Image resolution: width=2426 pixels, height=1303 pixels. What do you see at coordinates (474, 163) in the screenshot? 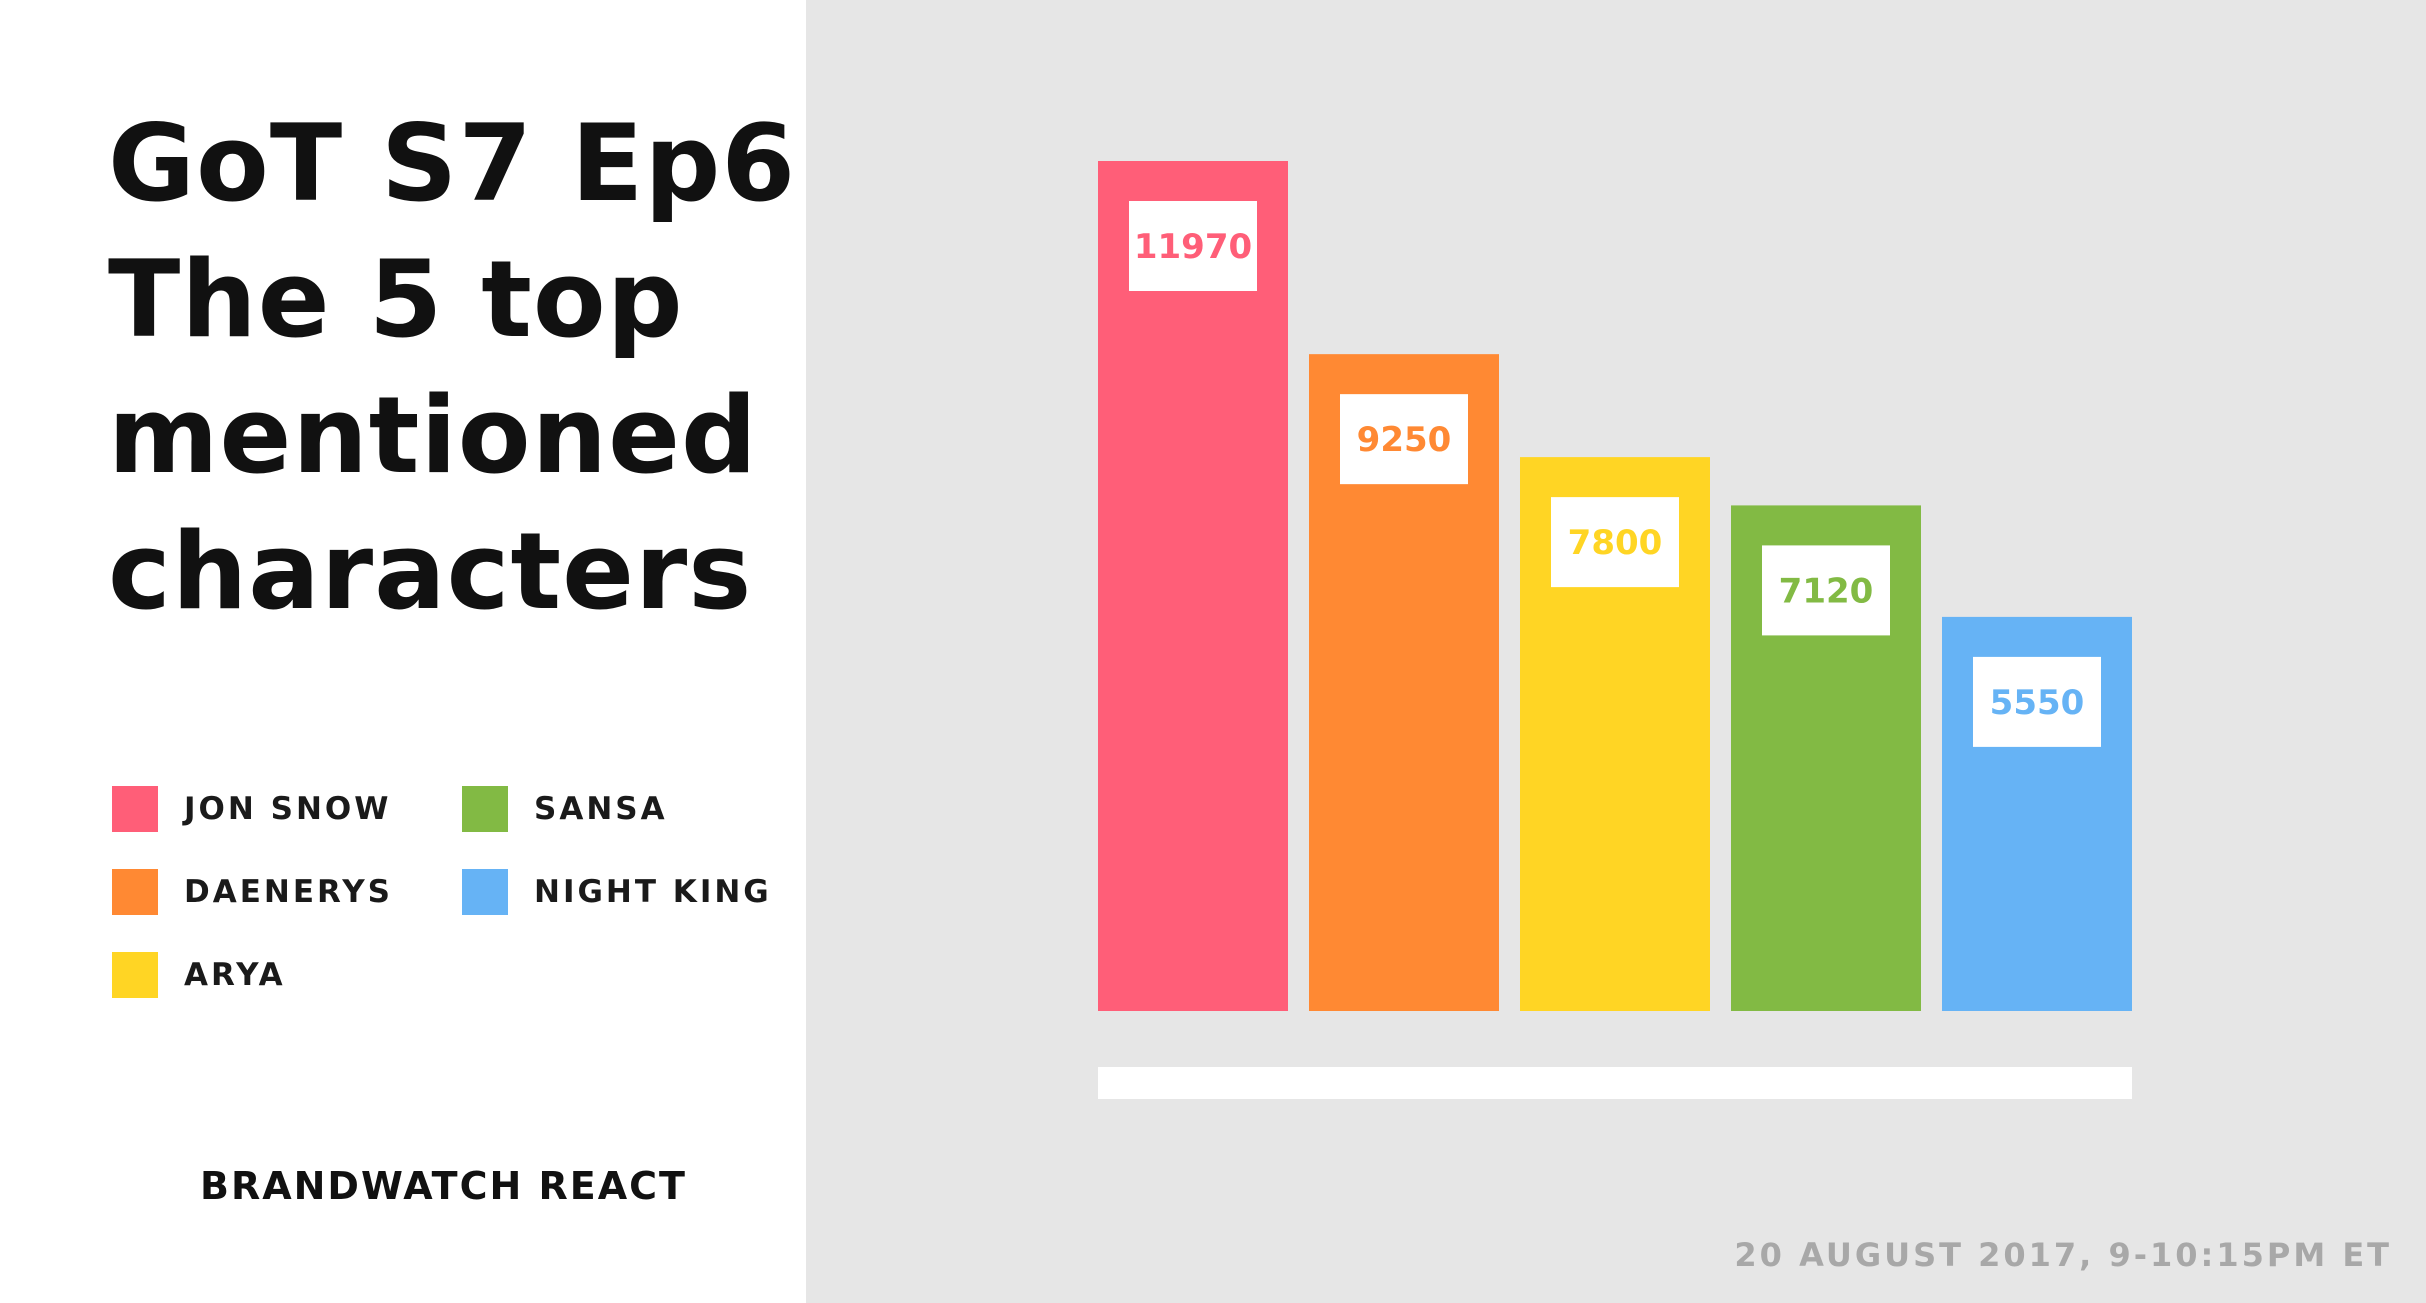
I see `title-line-1: GoT S7 Ep6:` at bounding box center [474, 163].